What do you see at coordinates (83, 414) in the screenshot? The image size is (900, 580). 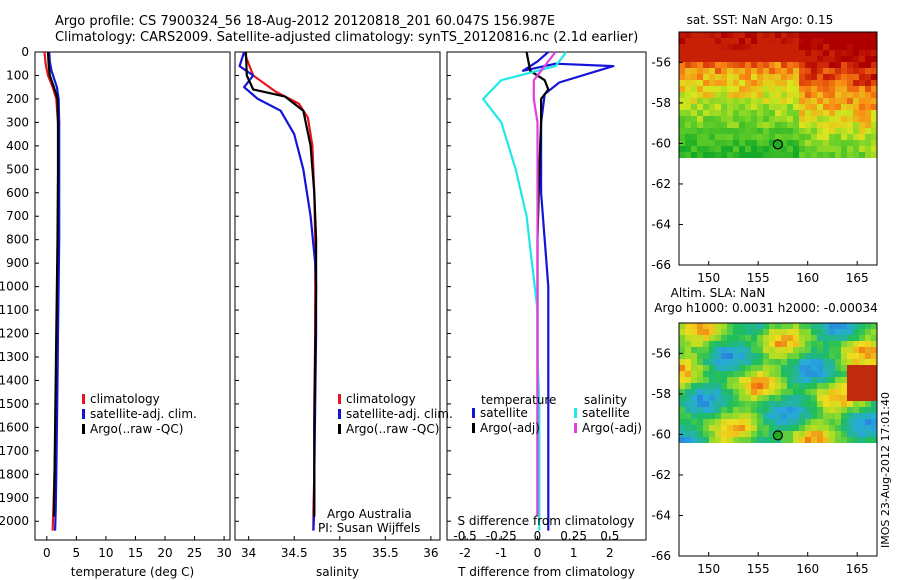 I see `legend-swatch` at bounding box center [83, 414].